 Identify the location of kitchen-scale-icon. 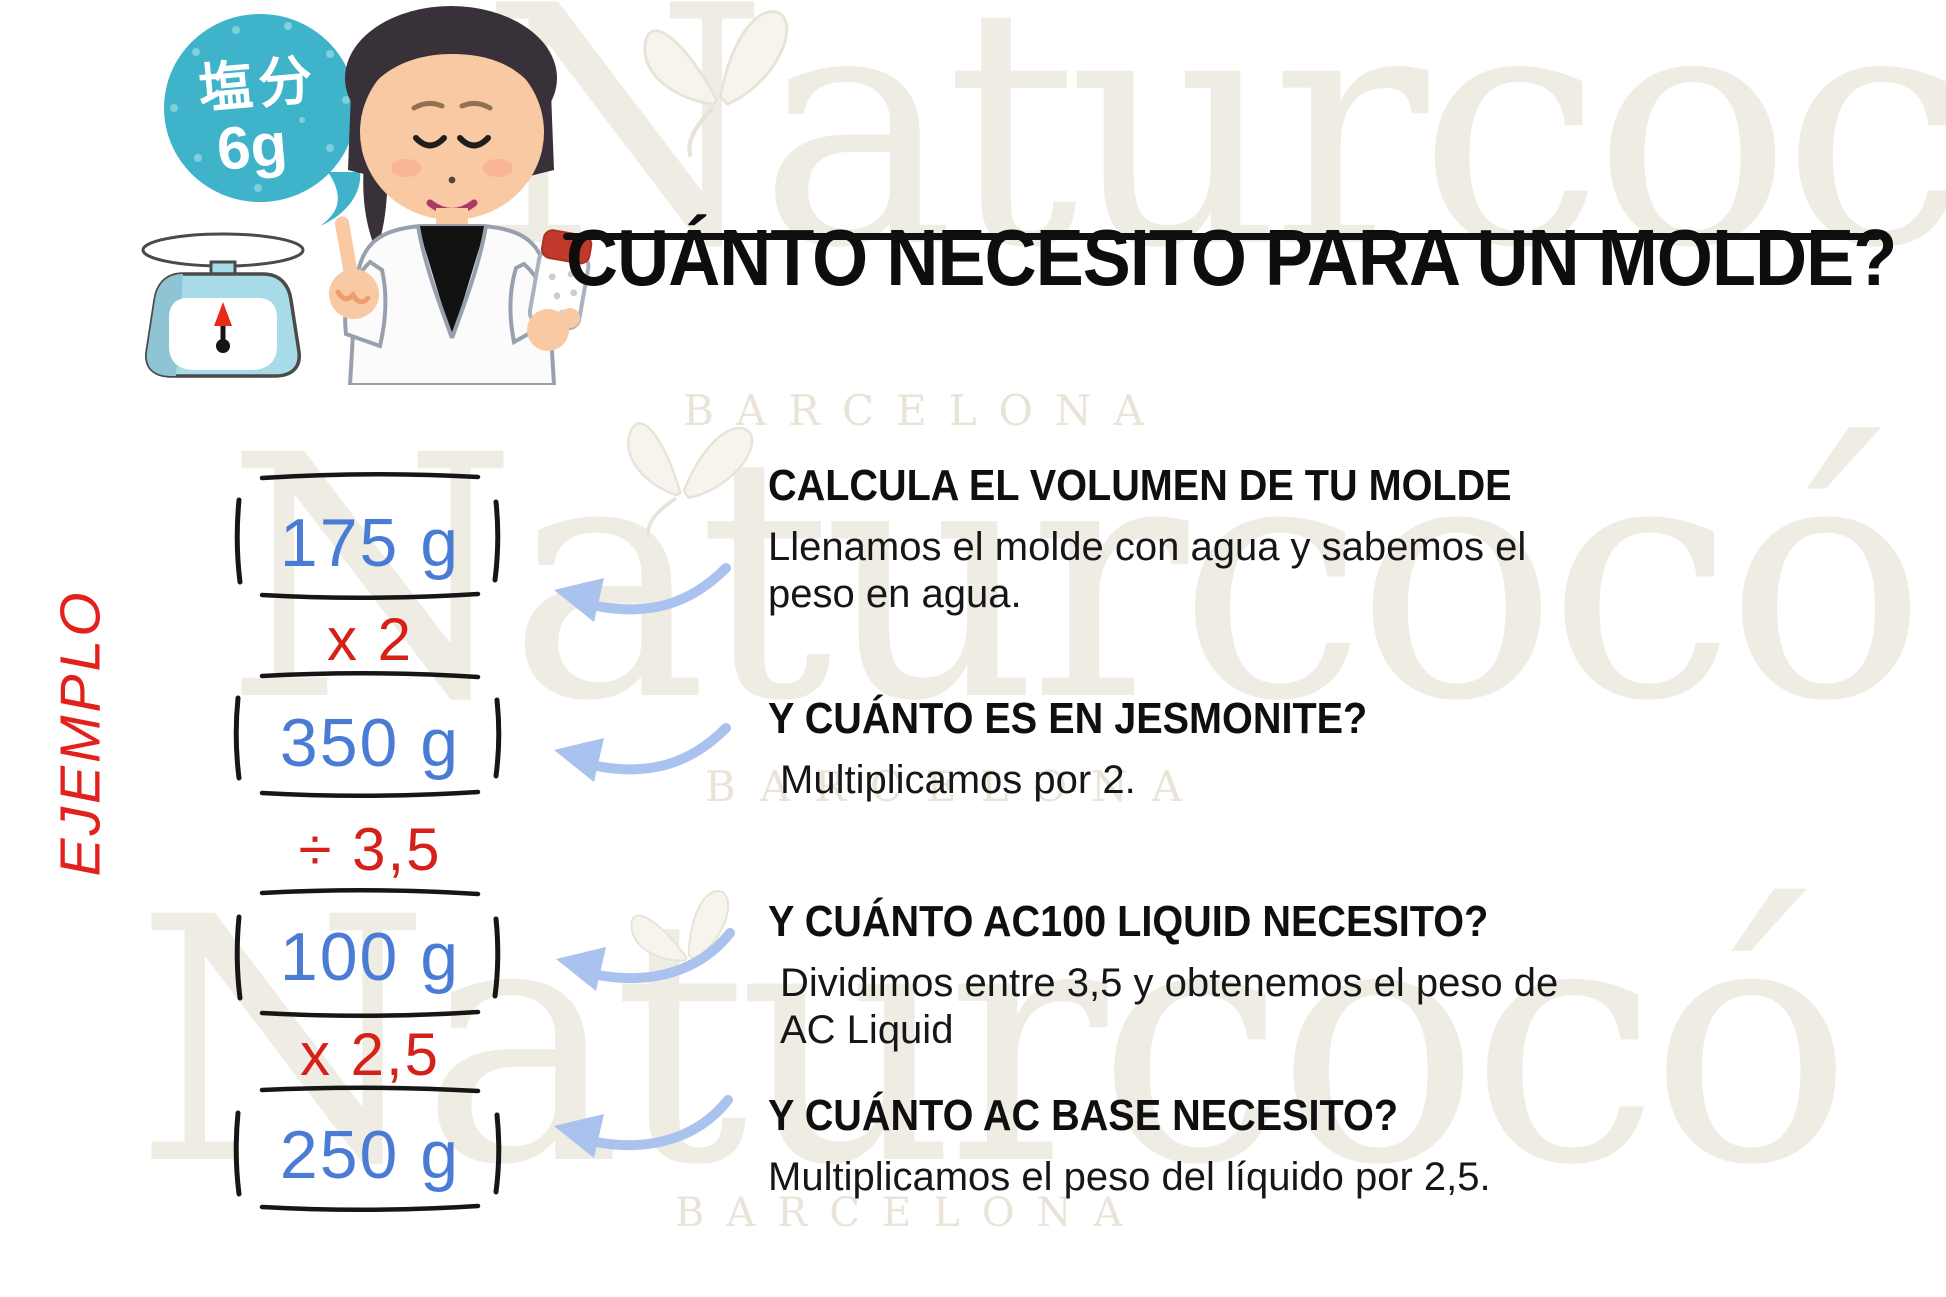
(223, 305).